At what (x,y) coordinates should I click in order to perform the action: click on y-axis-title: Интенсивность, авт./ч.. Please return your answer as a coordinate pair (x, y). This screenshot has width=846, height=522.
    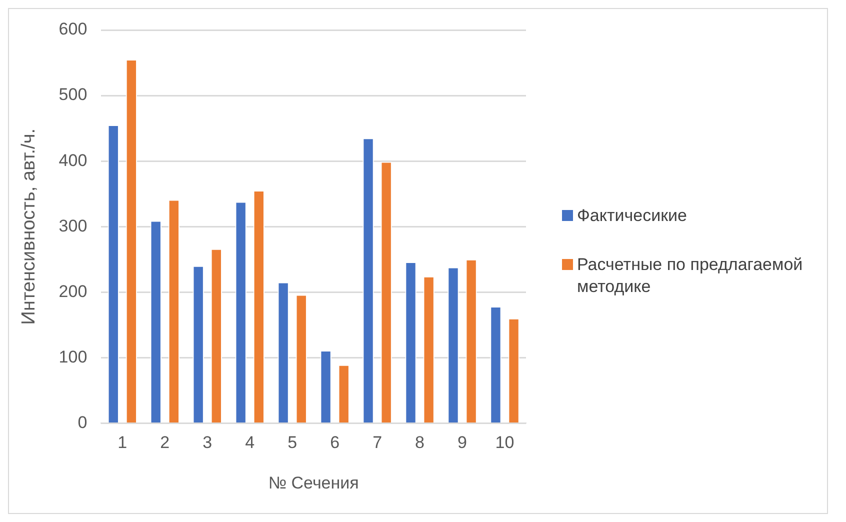
    Looking at the image, I should click on (29, 226).